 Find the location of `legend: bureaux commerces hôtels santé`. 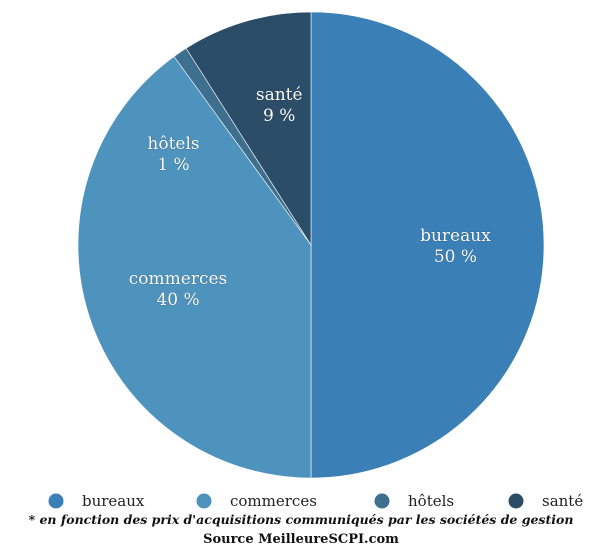

legend: bureaux commerces hôtels santé is located at coordinates (315, 501).